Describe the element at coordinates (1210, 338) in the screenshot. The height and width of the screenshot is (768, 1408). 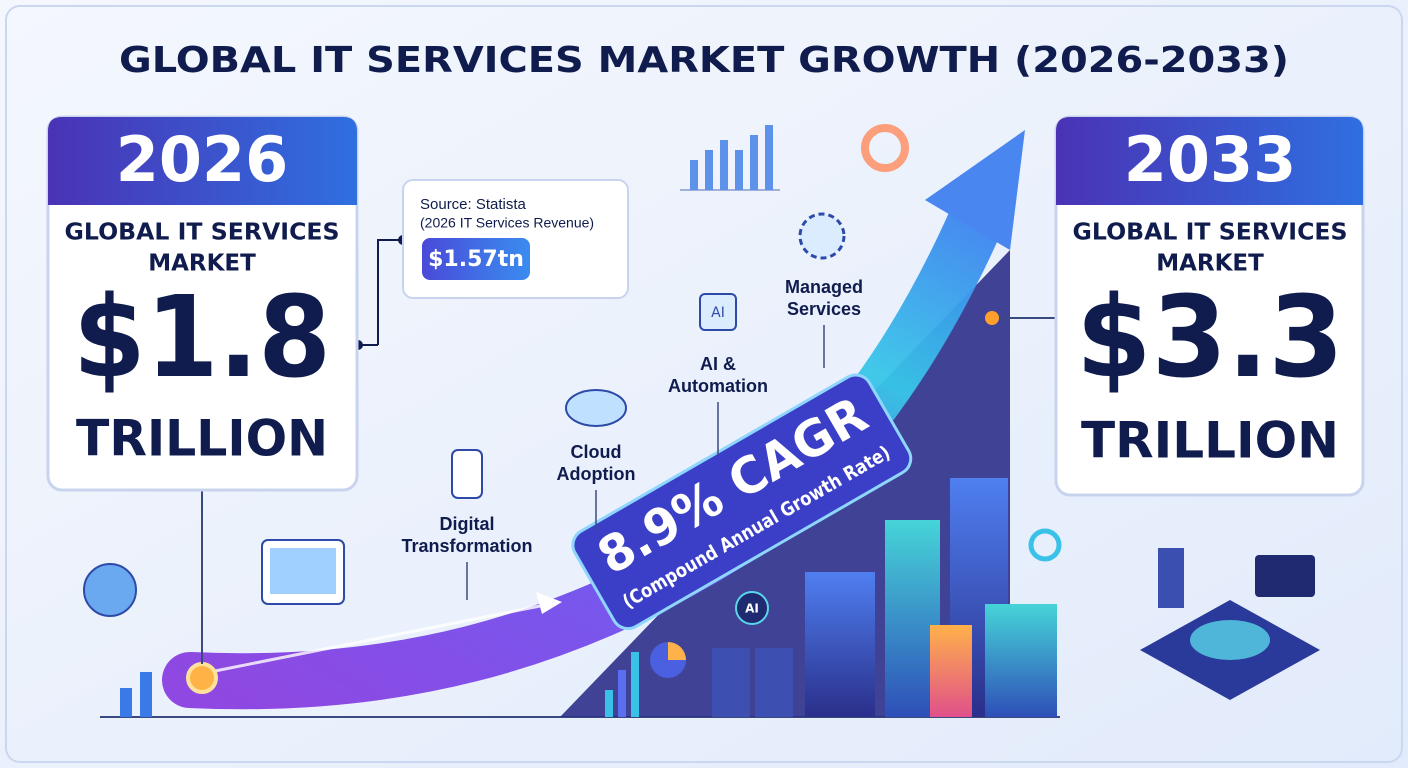
I see `card-value: $3.3` at that location.